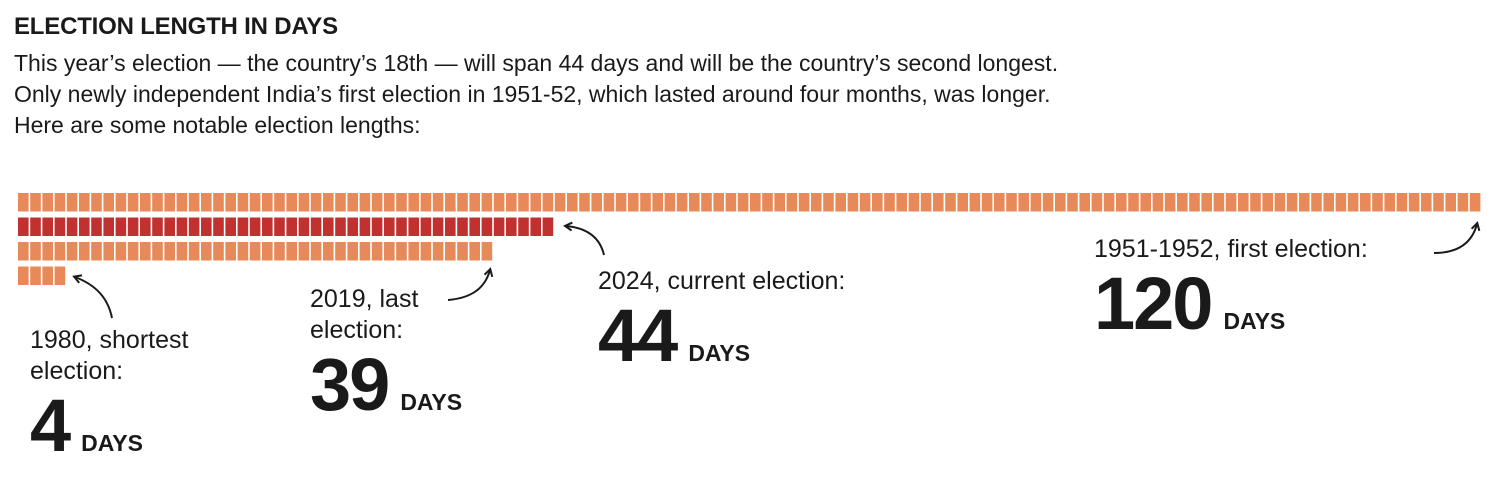  I want to click on callout-1980: 1980, shortest election: 4 DAYS, so click(109, 394).